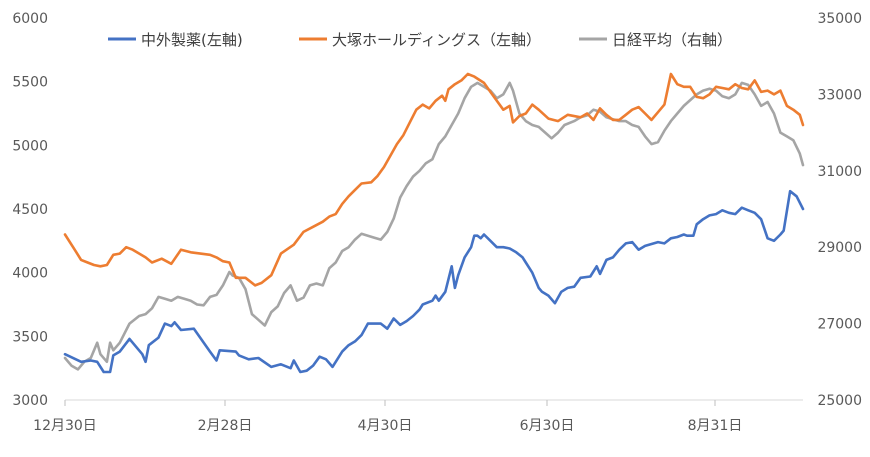 The width and height of the screenshot is (870, 457). I want to click on legend-label-chugai: 中外製薬(左軸), so click(192, 40).